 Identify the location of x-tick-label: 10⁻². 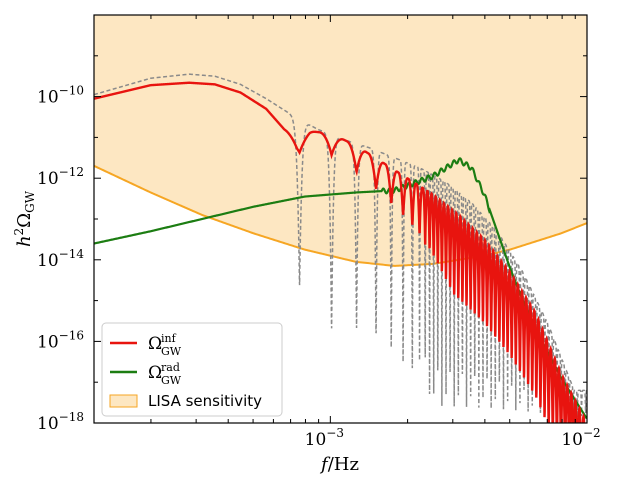
(580, 438).